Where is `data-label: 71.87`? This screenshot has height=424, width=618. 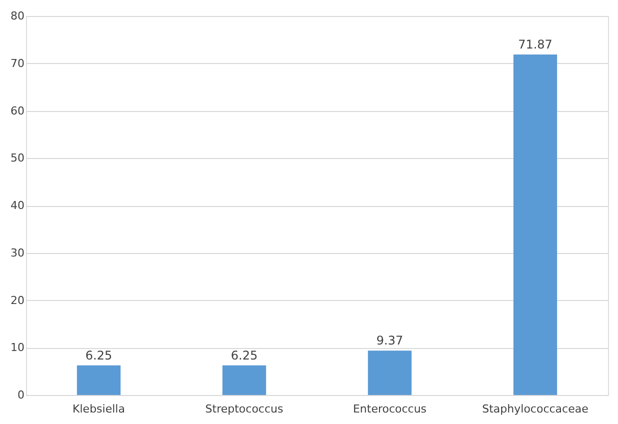 data-label: 71.87 is located at coordinates (535, 45).